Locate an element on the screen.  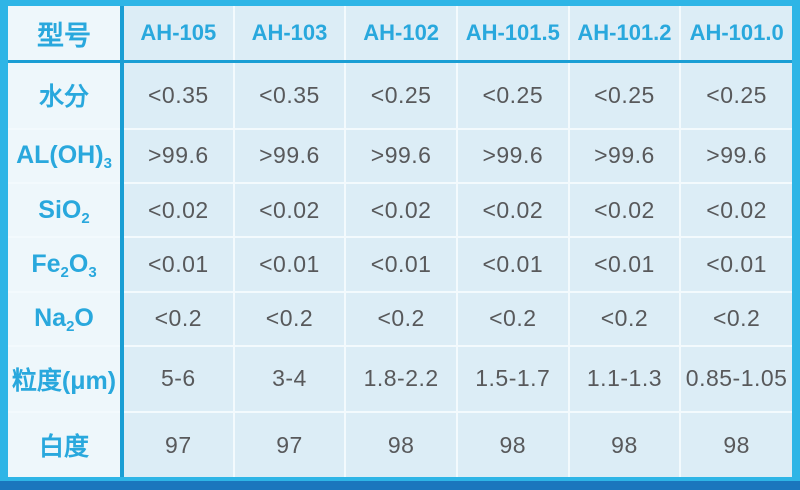
table-row-al-oh-3: AL(OH)3 >99.6 >99.6 >99.6 >99.6 >99.6 >99.6 is located at coordinates (400, 156).